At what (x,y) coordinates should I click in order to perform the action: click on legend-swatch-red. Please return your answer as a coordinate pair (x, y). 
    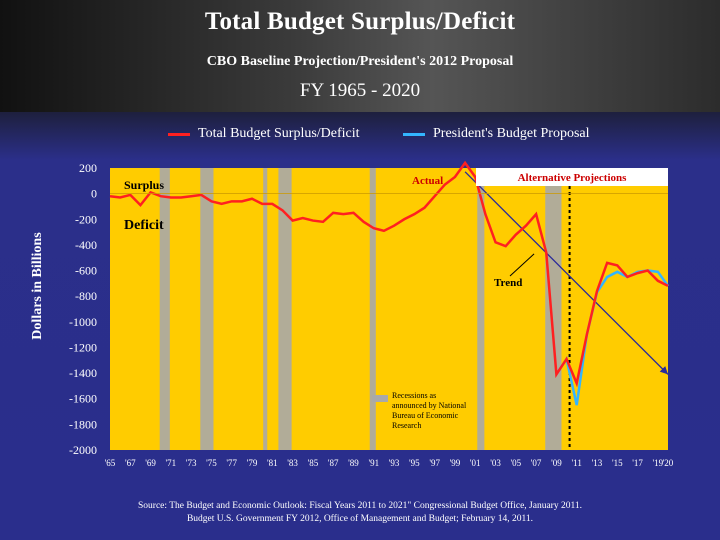
    Looking at the image, I should click on (179, 134).